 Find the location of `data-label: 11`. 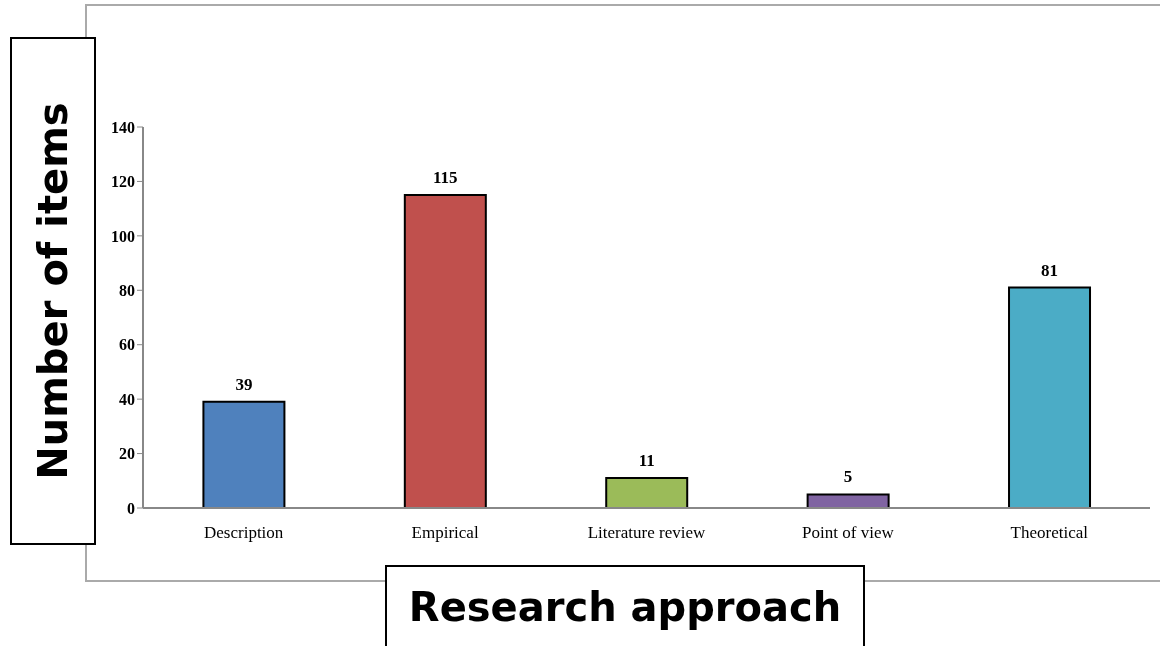

data-label: 11 is located at coordinates (646, 461).